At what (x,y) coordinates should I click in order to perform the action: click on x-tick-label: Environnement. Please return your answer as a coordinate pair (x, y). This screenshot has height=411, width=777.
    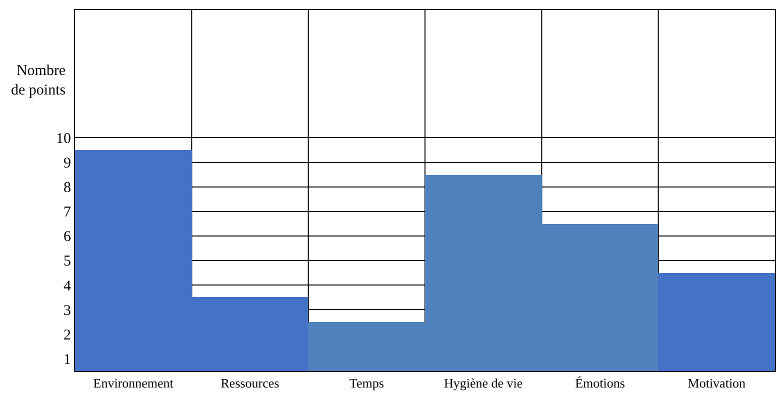
    Looking at the image, I should click on (133, 383).